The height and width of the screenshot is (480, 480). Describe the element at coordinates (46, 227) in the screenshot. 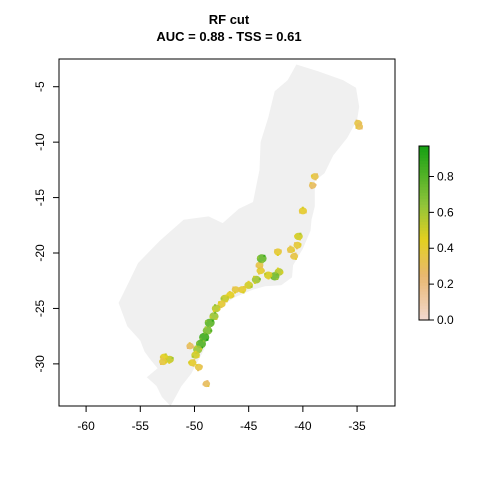

I see `y-axis: -5 -10 -15 -20 -25 -30` at that location.